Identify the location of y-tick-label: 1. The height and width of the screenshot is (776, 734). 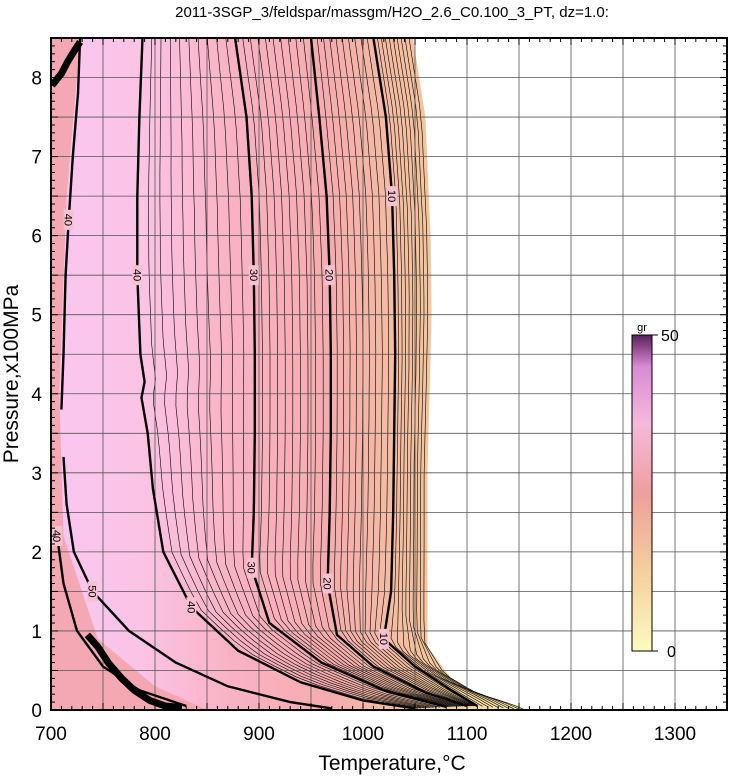
(36, 632).